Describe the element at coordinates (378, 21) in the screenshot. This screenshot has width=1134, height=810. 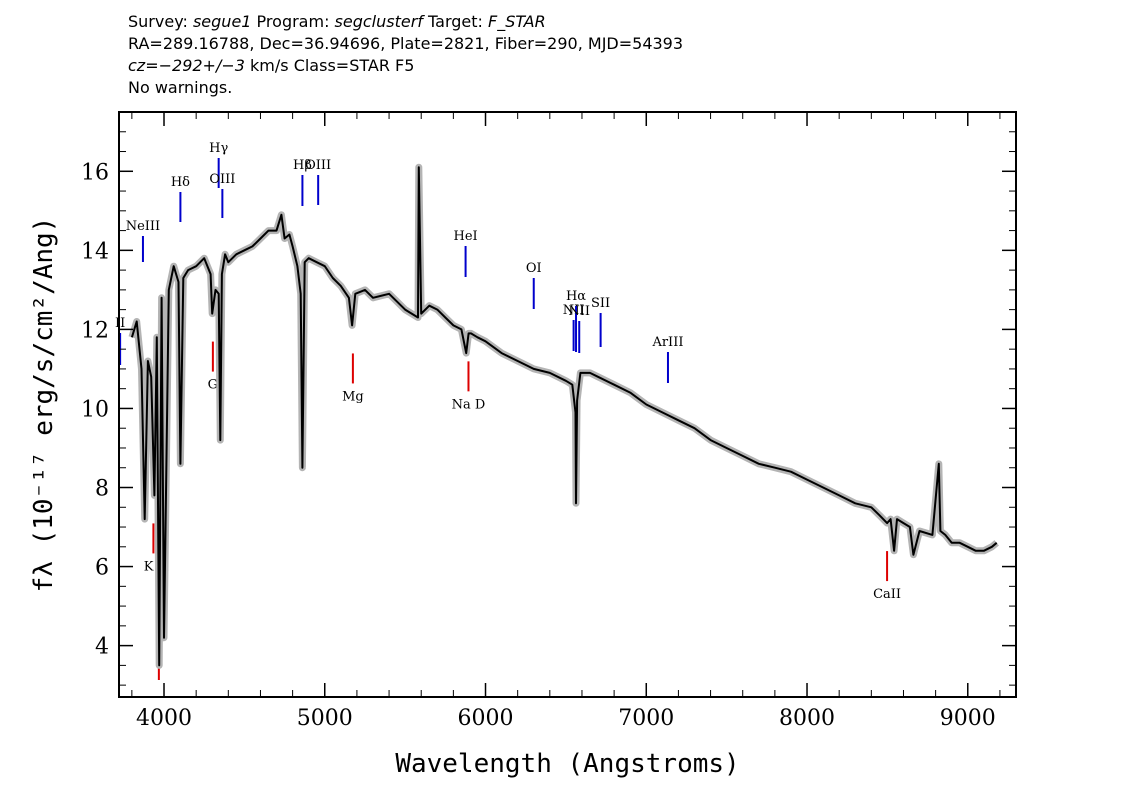
I see `program-value: segclusterf` at that location.